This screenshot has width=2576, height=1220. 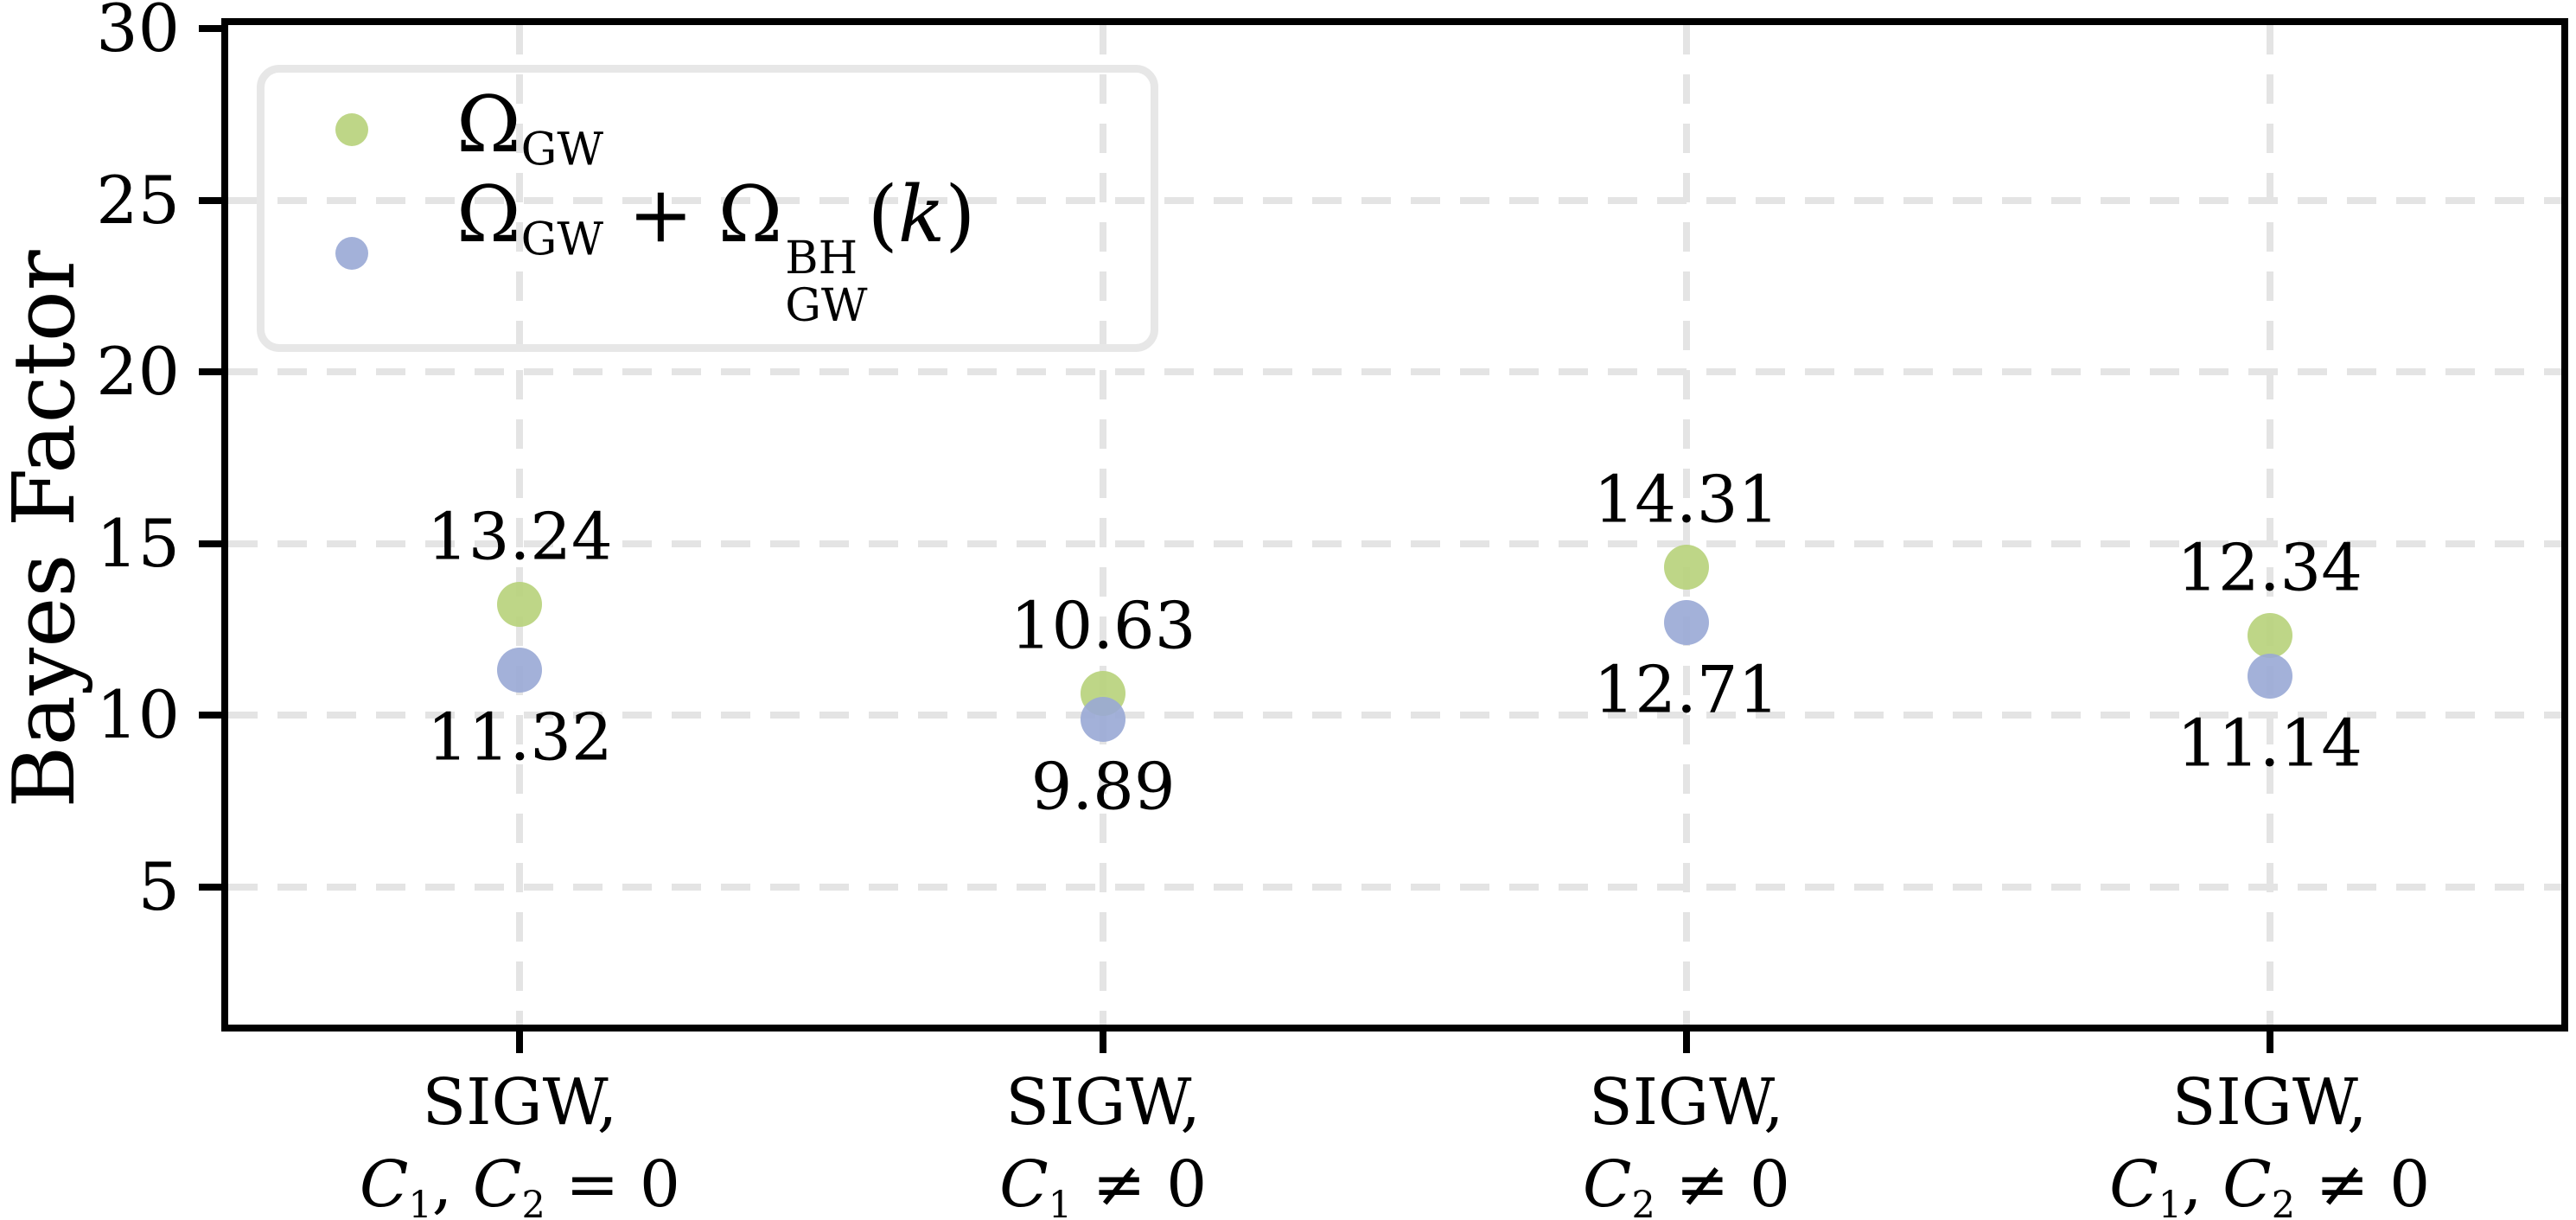 I want to click on data-point-value-label: 11.14, so click(x=2269, y=743).